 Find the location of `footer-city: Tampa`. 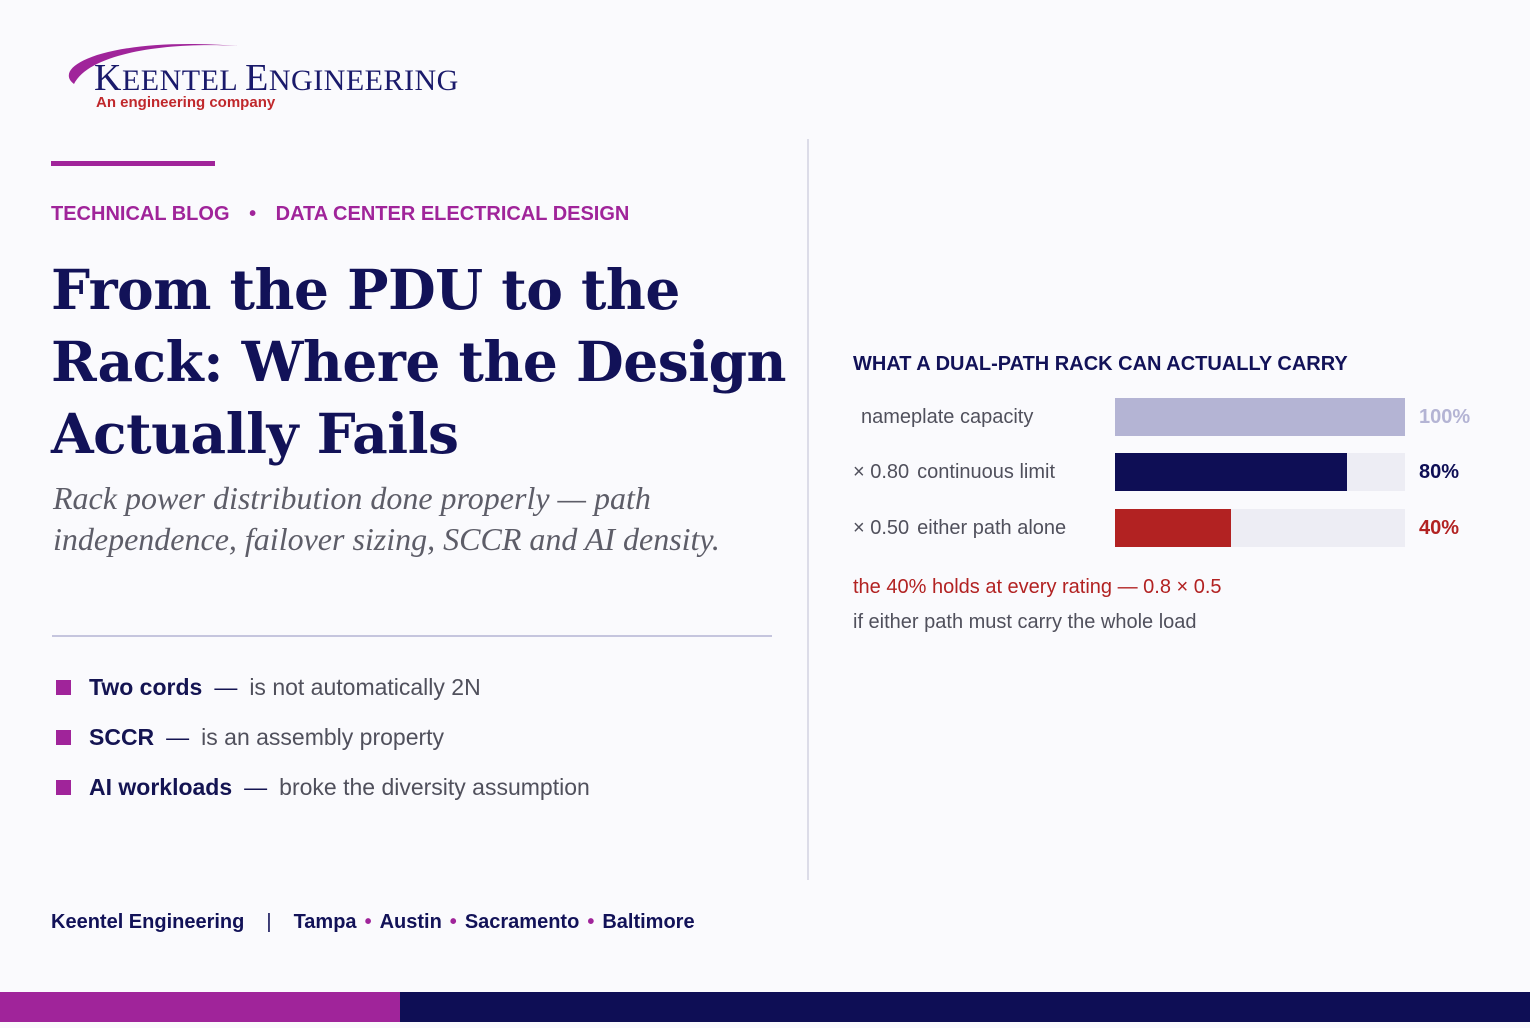

footer-city: Tampa is located at coordinates (325, 922).